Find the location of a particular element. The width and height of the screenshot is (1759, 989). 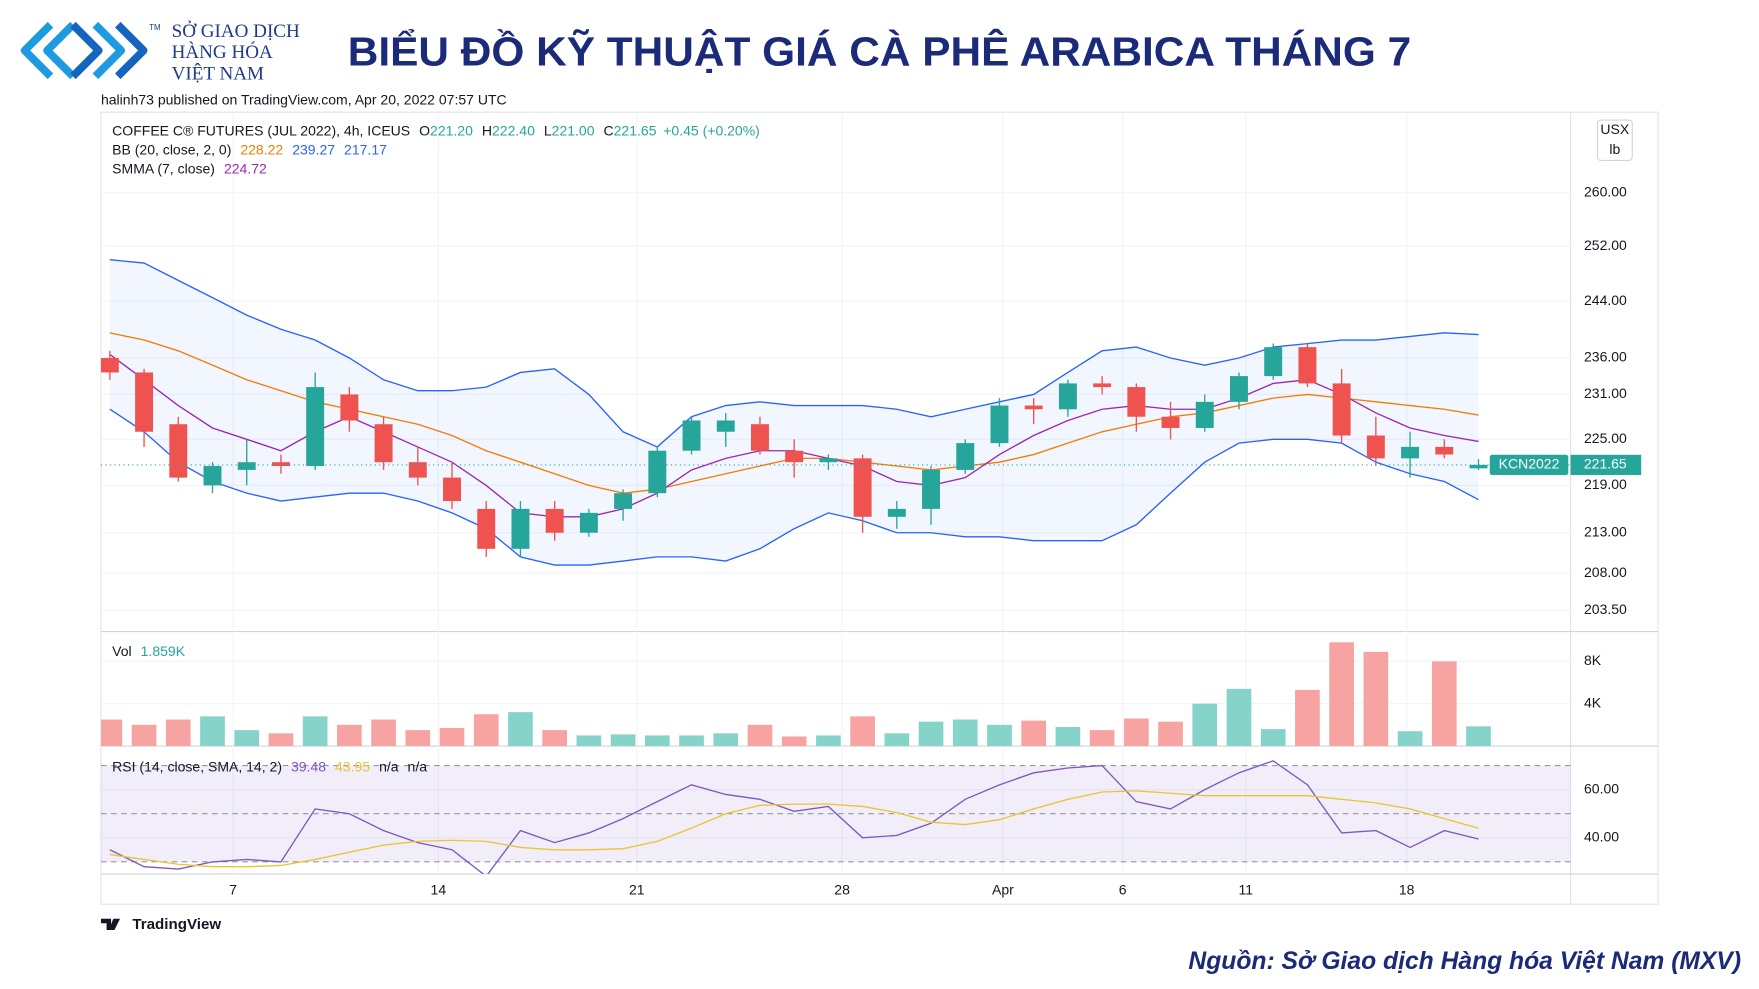

x-tick-label: 6 is located at coordinates (1123, 889).